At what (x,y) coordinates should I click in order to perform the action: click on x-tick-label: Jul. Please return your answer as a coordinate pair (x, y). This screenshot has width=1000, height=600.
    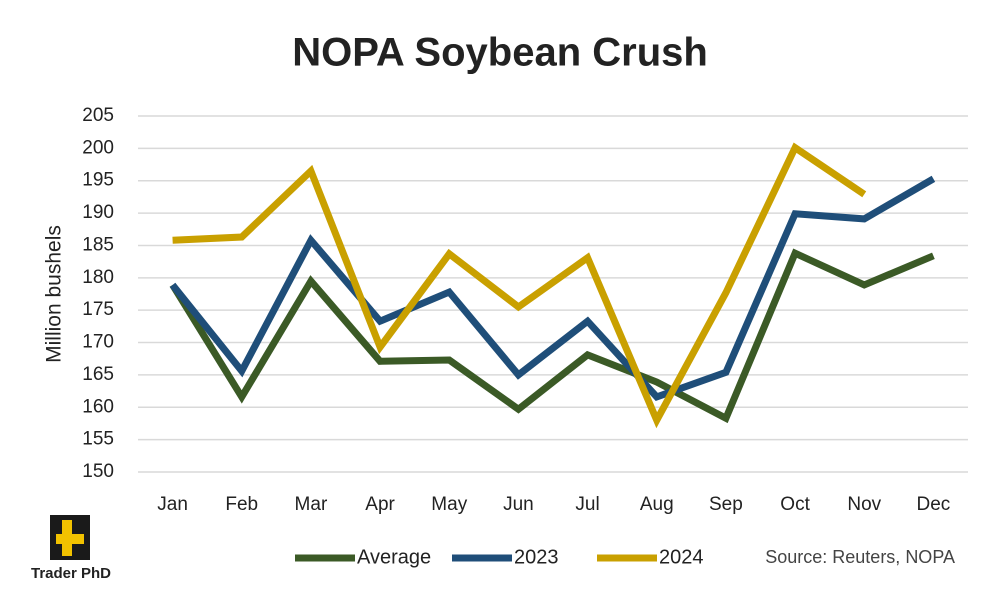
    Looking at the image, I should click on (587, 504).